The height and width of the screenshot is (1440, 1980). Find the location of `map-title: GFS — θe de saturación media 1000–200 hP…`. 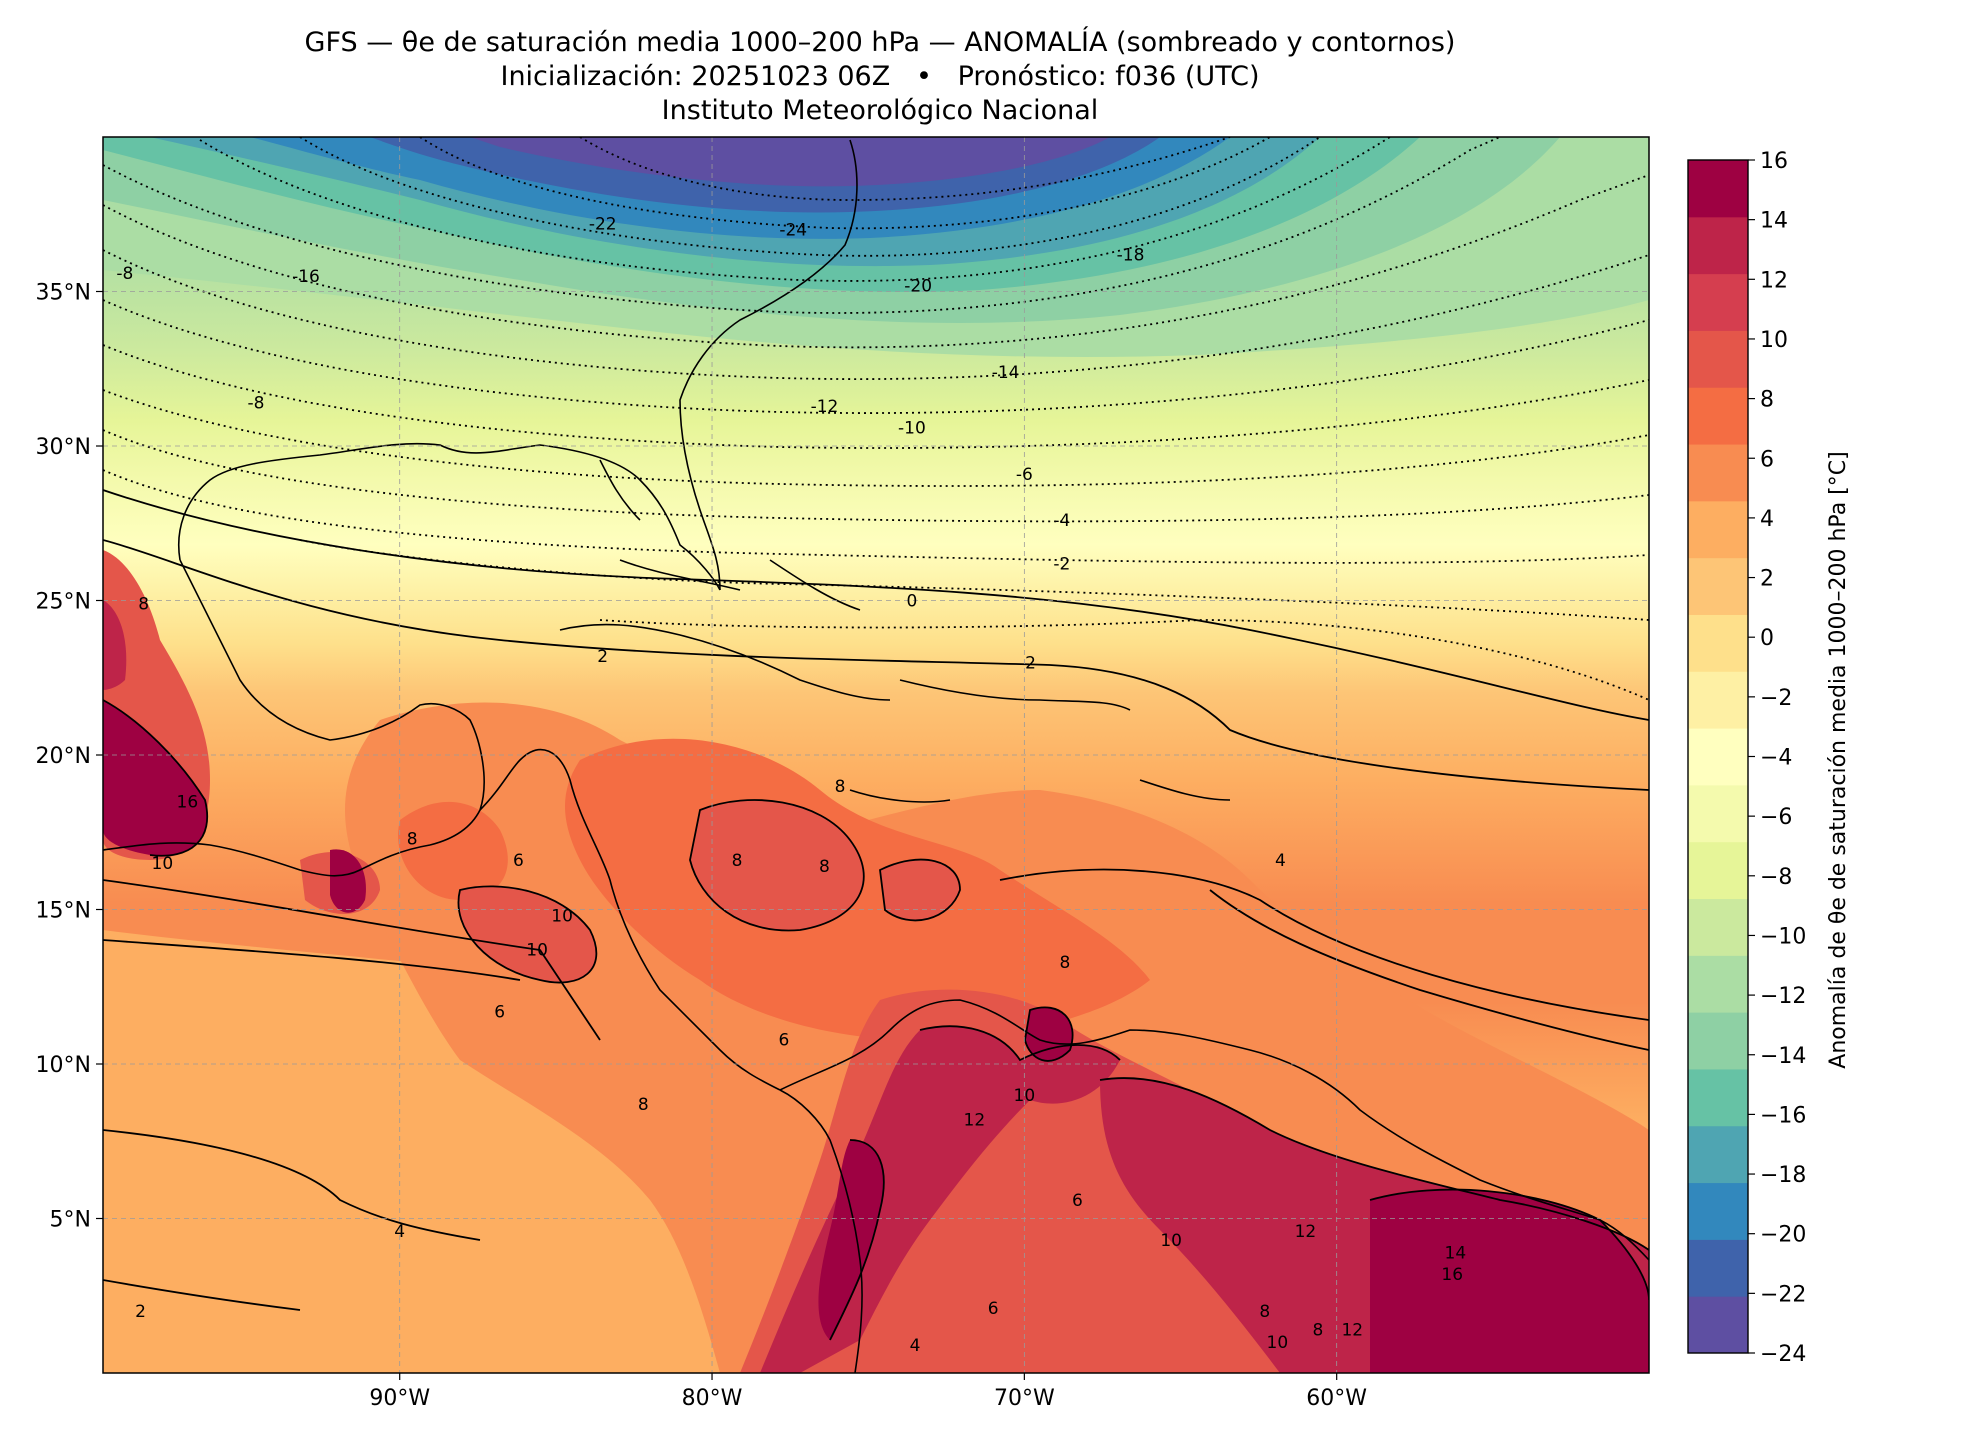

map-title: GFS — θe de saturación media 1000–200 hP… is located at coordinates (880, 77).